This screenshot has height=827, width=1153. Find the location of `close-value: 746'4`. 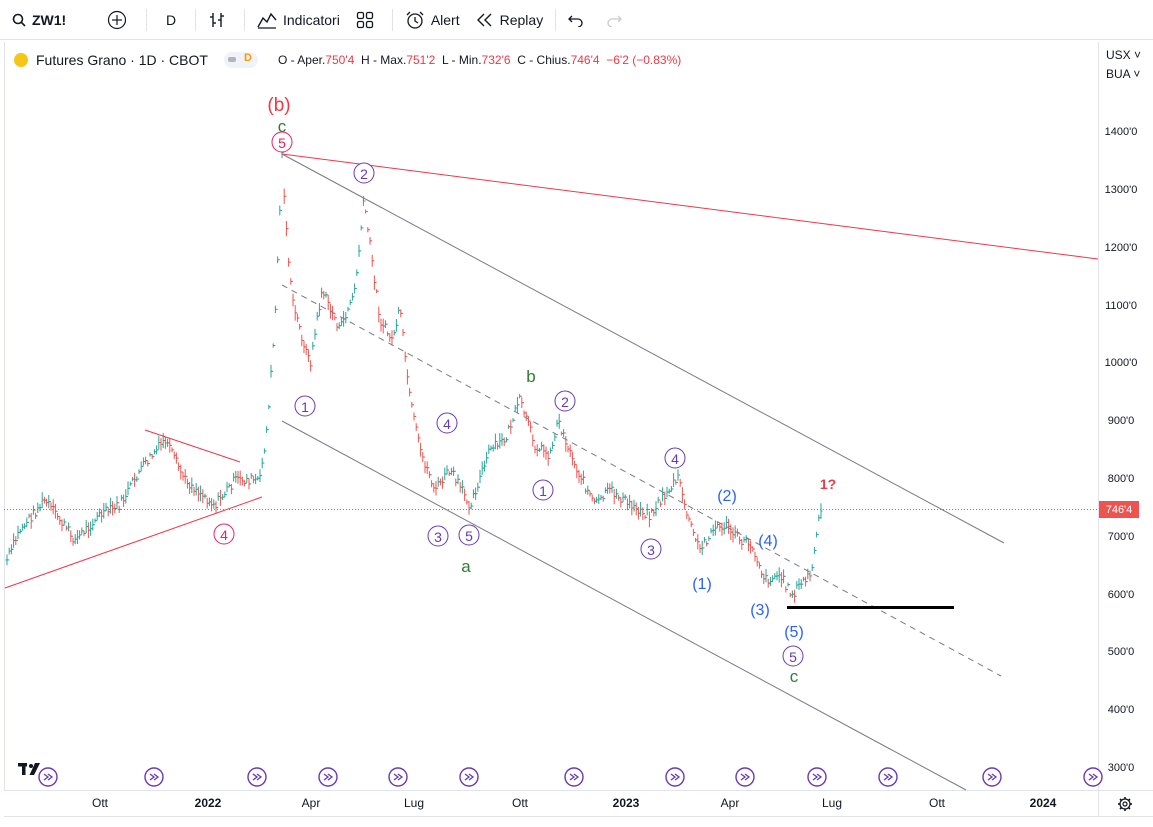

close-value: 746'4 is located at coordinates (585, 60).